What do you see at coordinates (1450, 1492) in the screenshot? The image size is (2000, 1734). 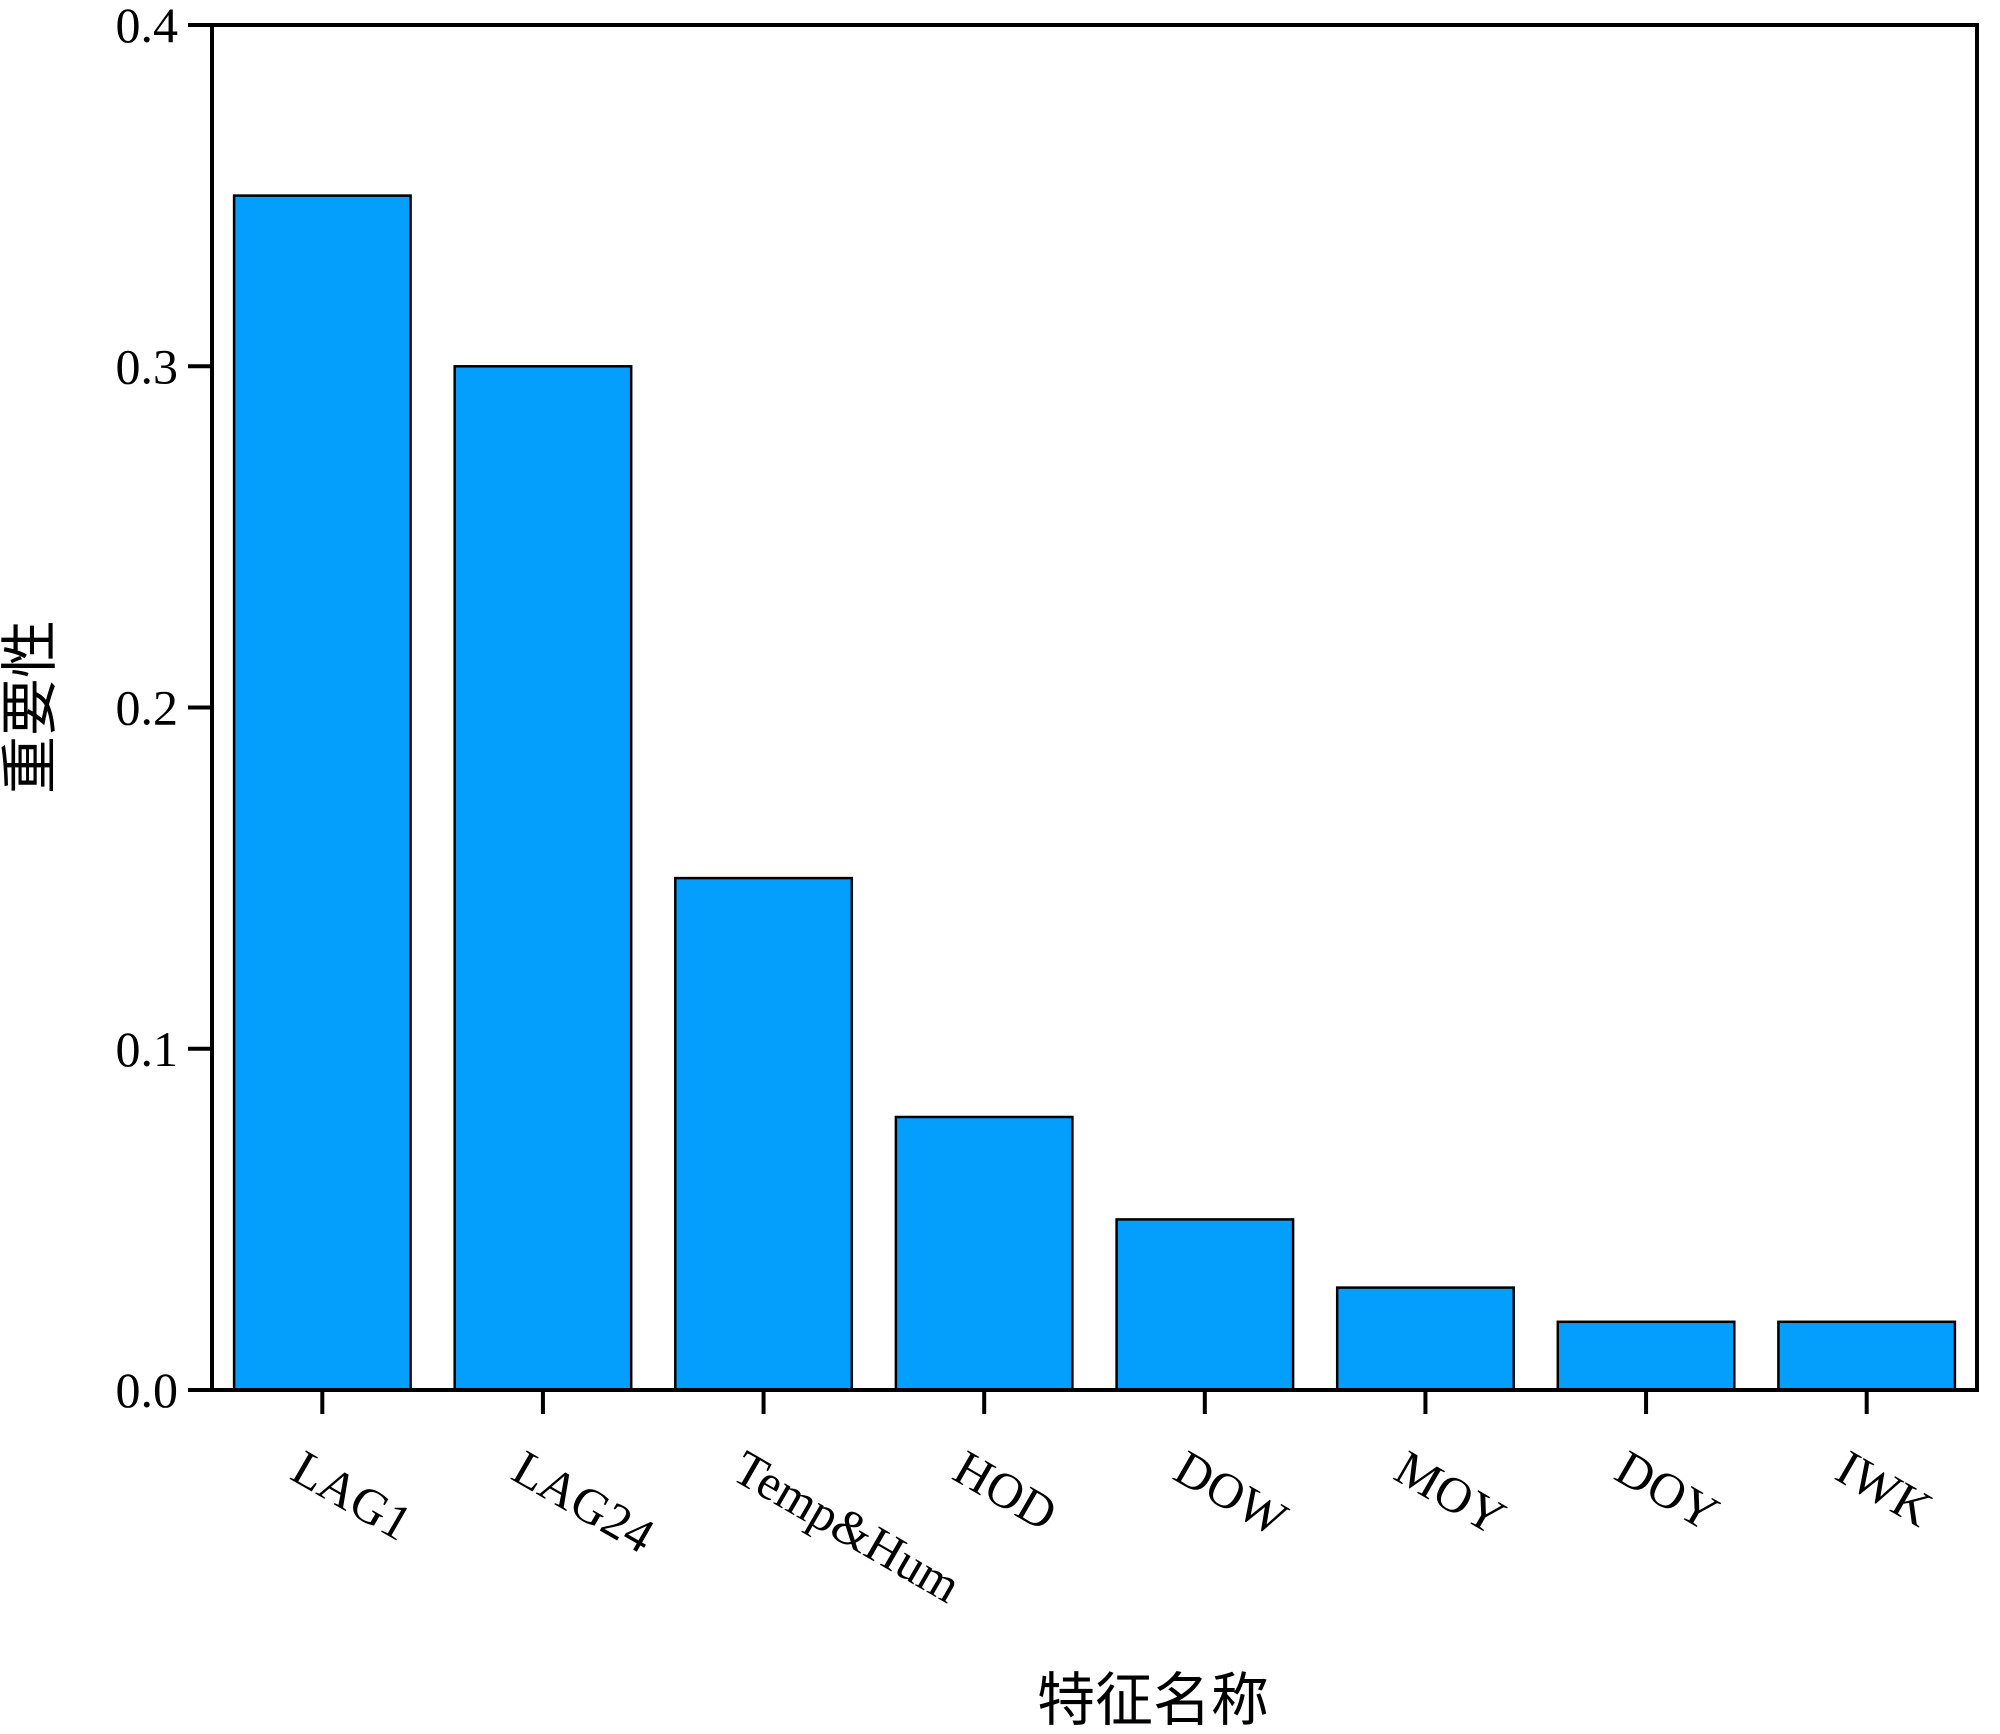 I see `x-tick-label: MOY` at bounding box center [1450, 1492].